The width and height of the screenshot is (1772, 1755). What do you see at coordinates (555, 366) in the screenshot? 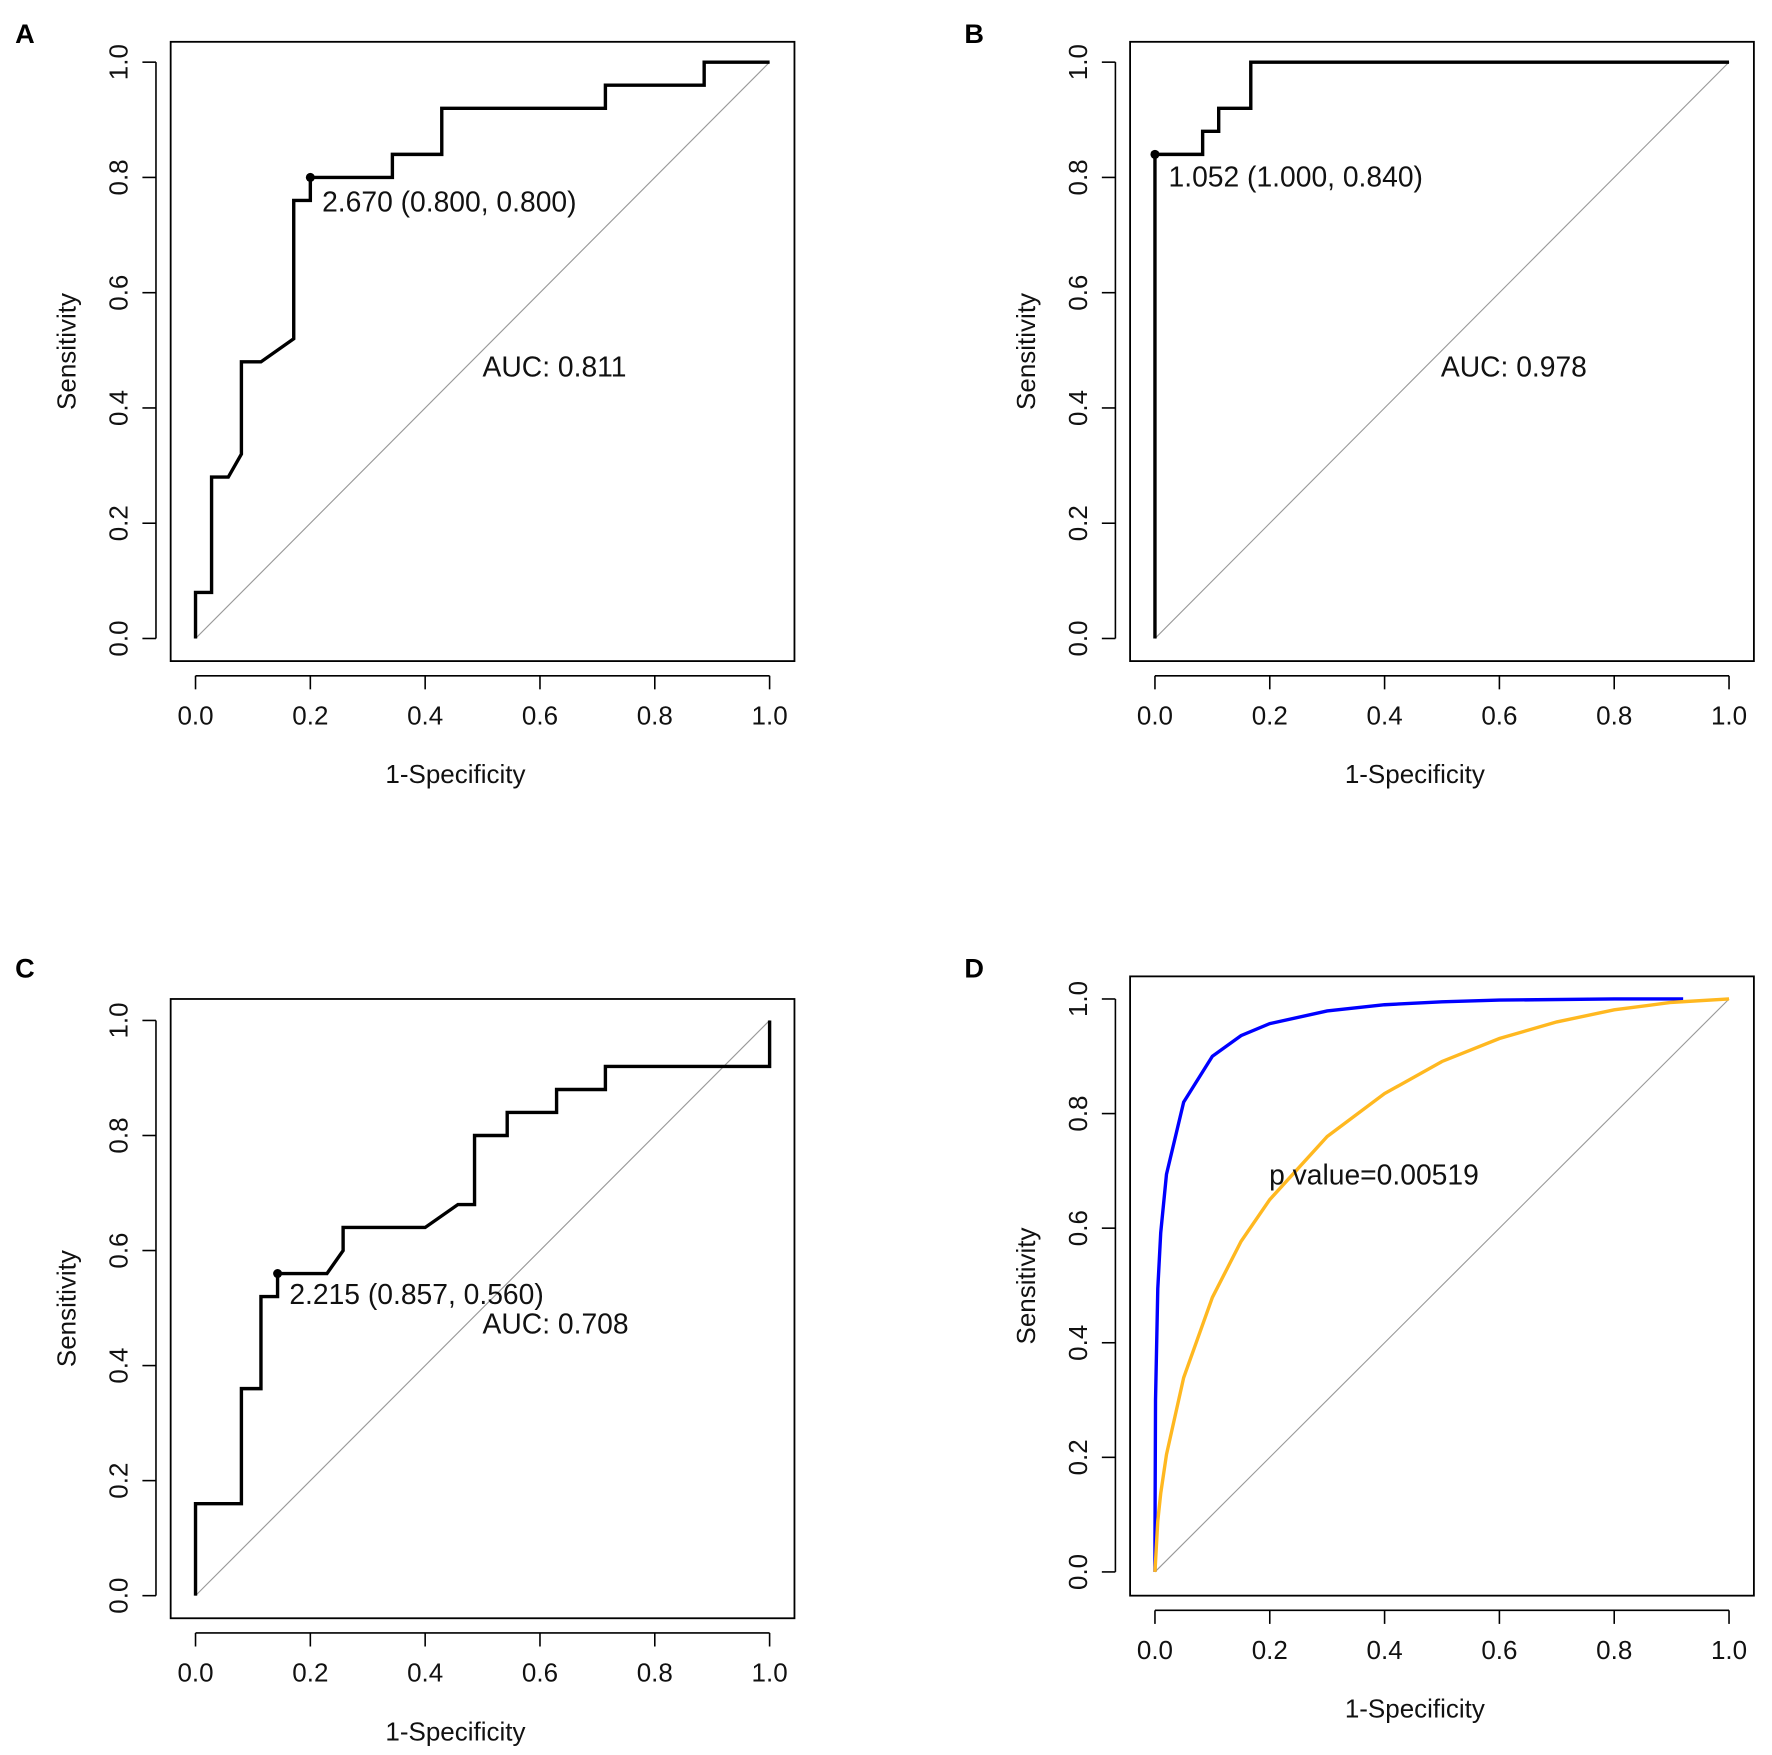
I see `auc-label: AUC: 0.811` at bounding box center [555, 366].